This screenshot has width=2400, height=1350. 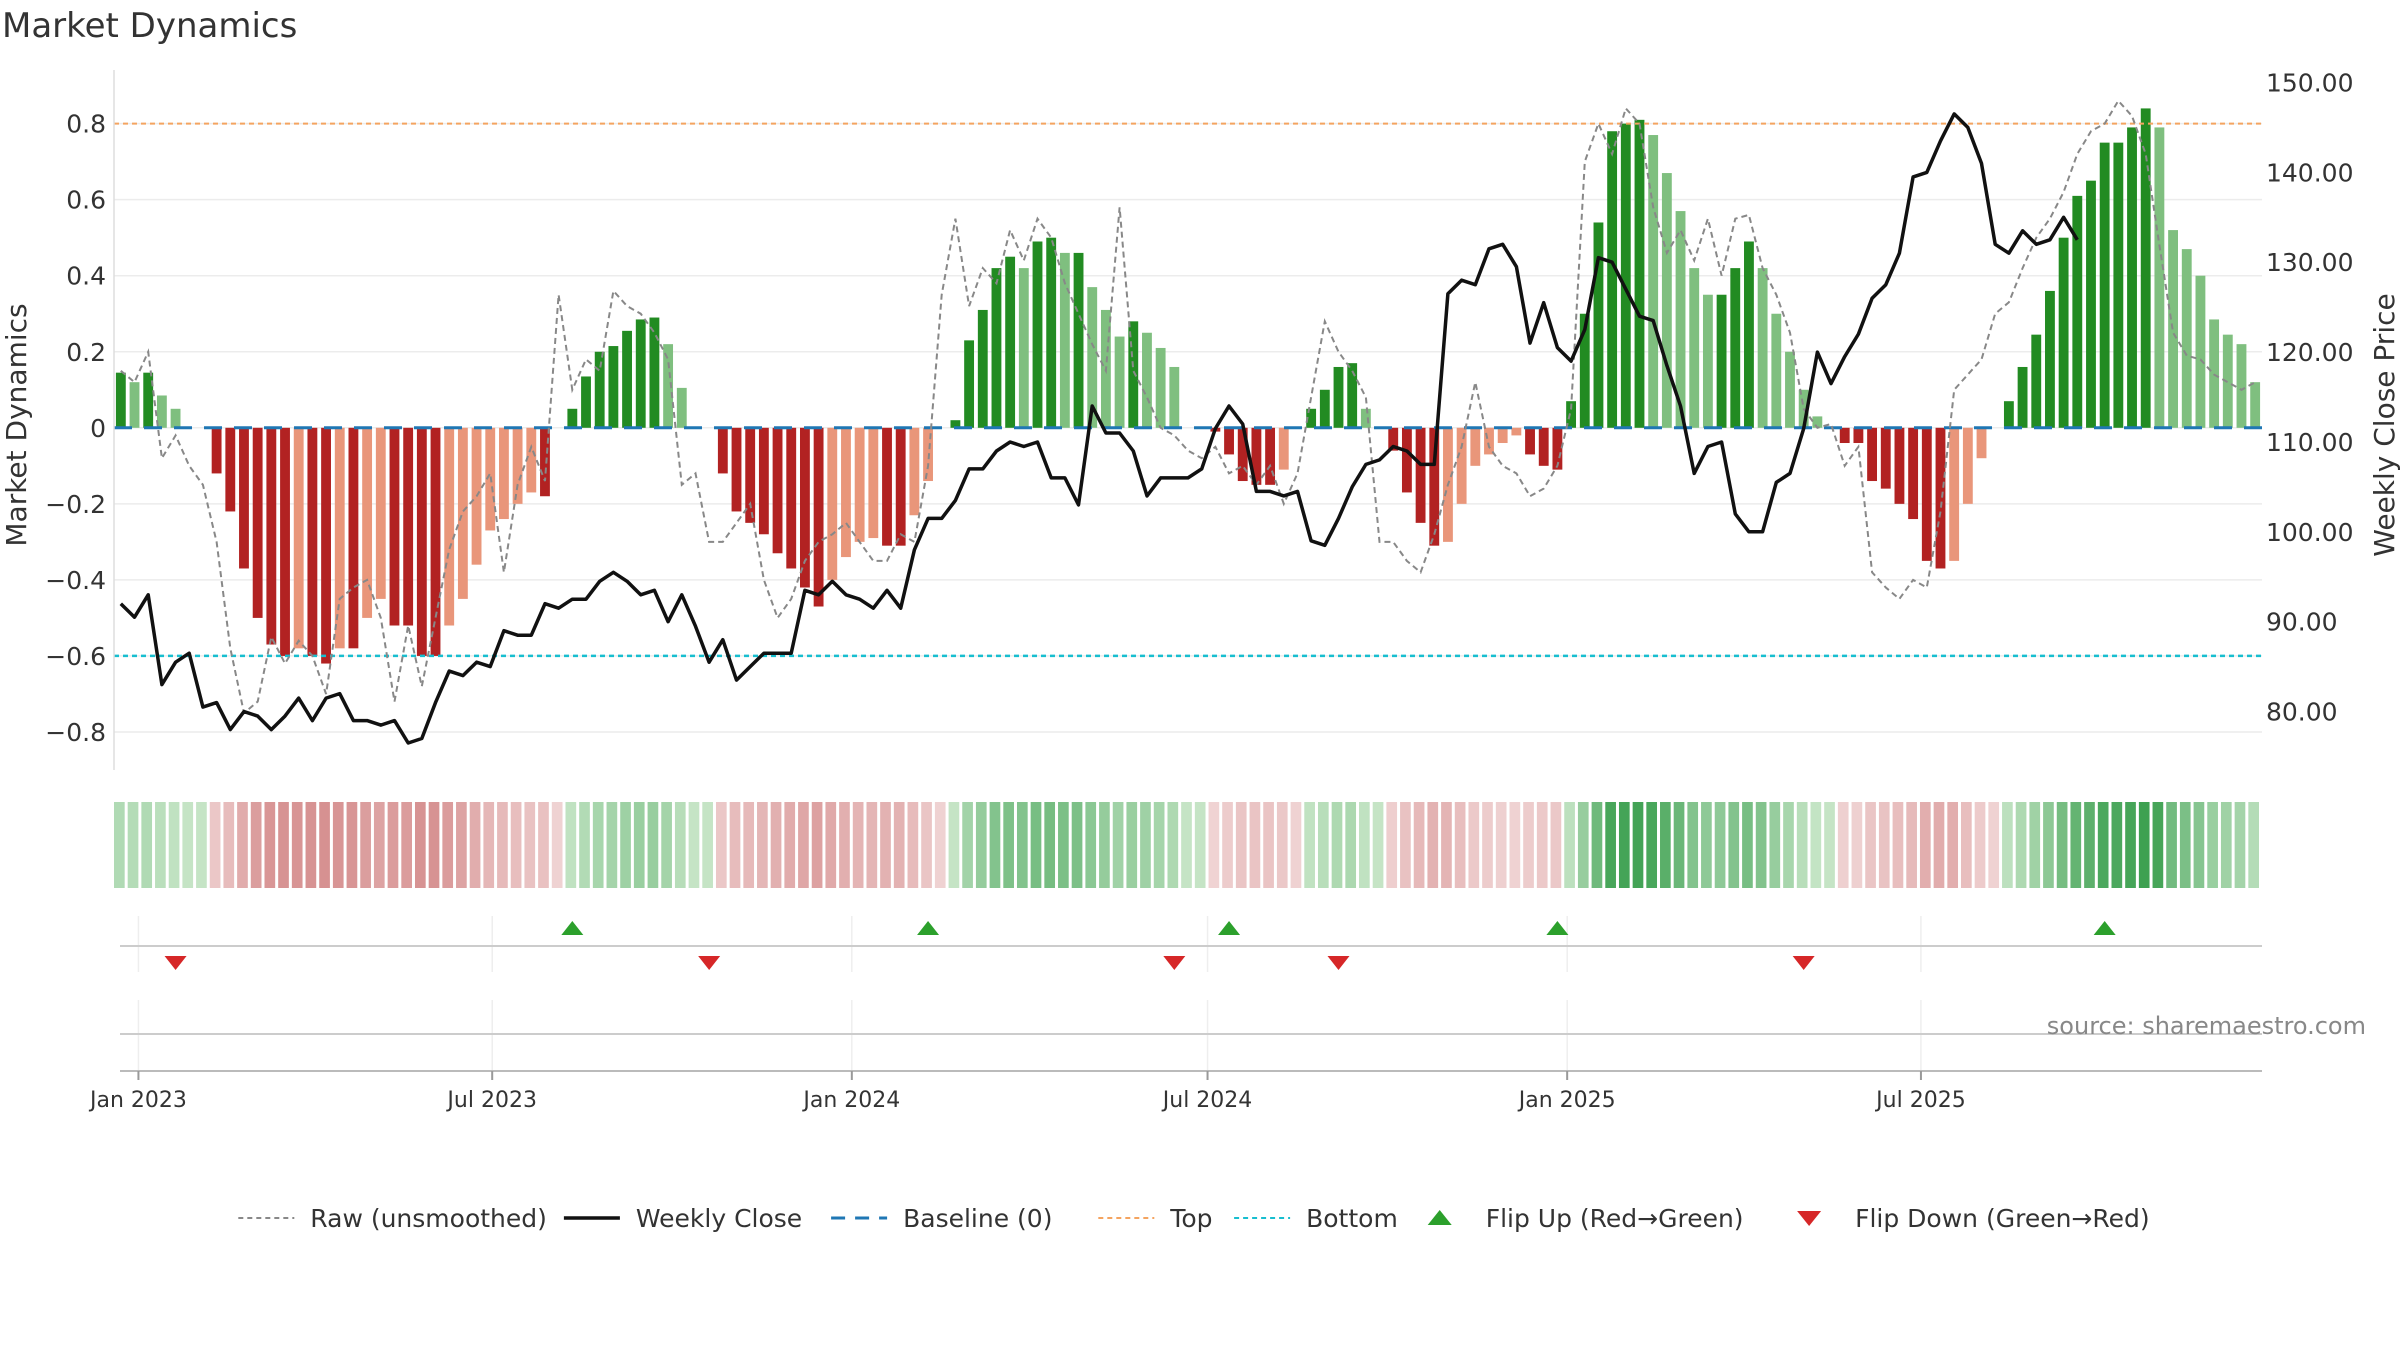 What do you see at coordinates (2309, 532) in the screenshot?
I see `y2-tick-label: 100.00` at bounding box center [2309, 532].